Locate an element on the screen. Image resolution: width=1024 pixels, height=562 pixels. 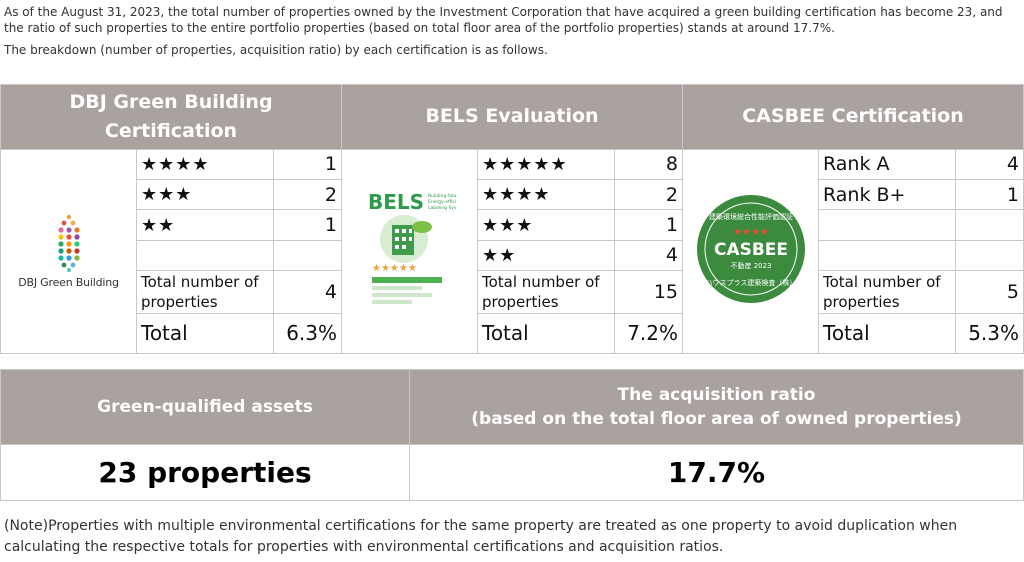
casbee-logo-text: CASBEE is located at coordinates (750, 250).